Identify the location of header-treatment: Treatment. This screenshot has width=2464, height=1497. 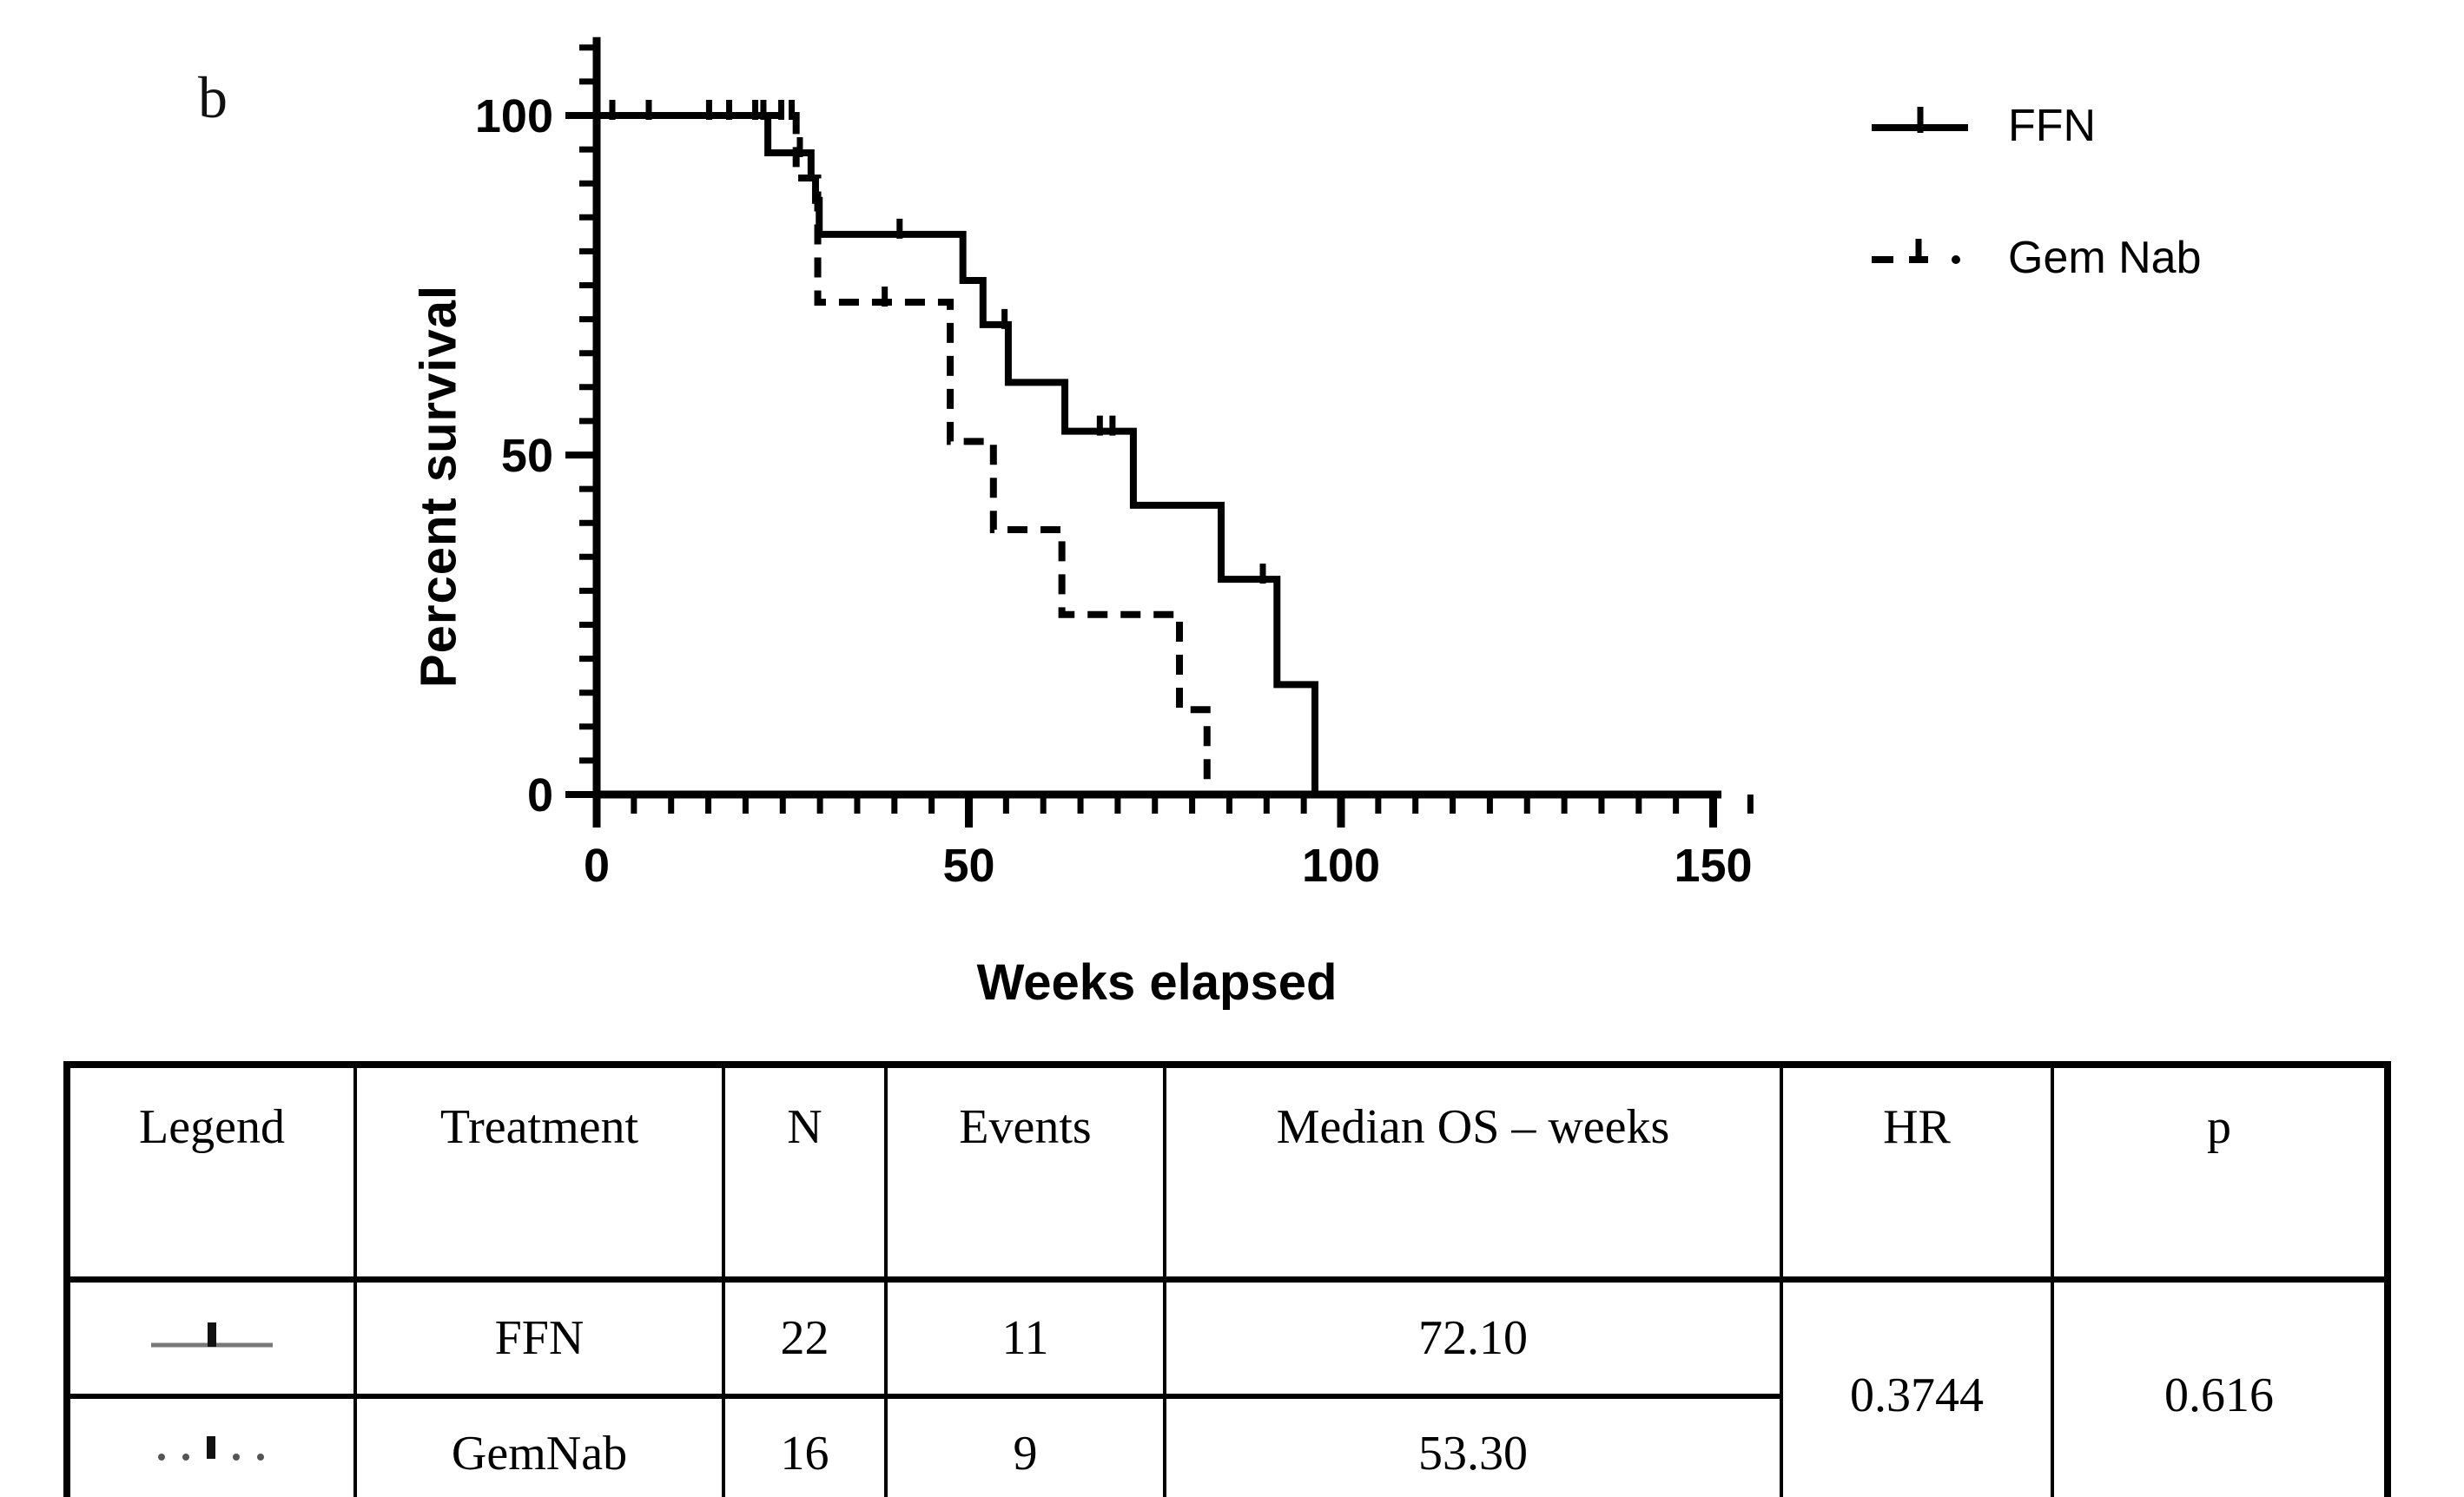
(539, 1173).